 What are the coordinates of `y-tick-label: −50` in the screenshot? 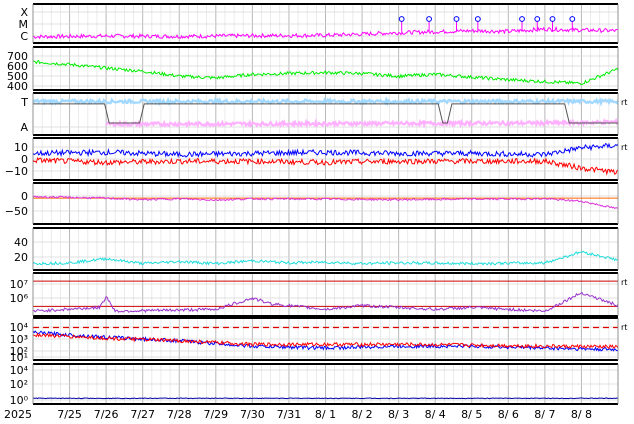 It's located at (16, 211).